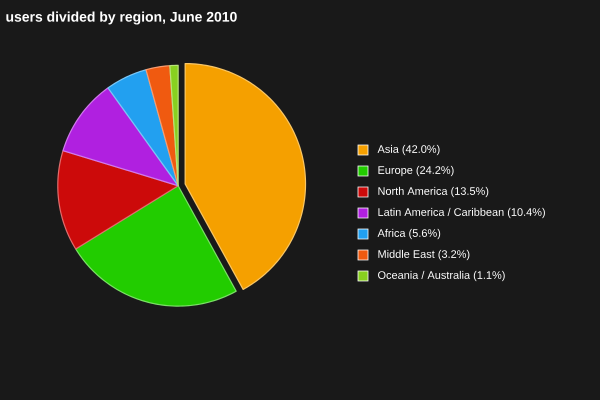 This screenshot has width=600, height=400. What do you see at coordinates (441, 276) in the screenshot?
I see `legend-label: Oceania / Australia (1.1%)` at bounding box center [441, 276].